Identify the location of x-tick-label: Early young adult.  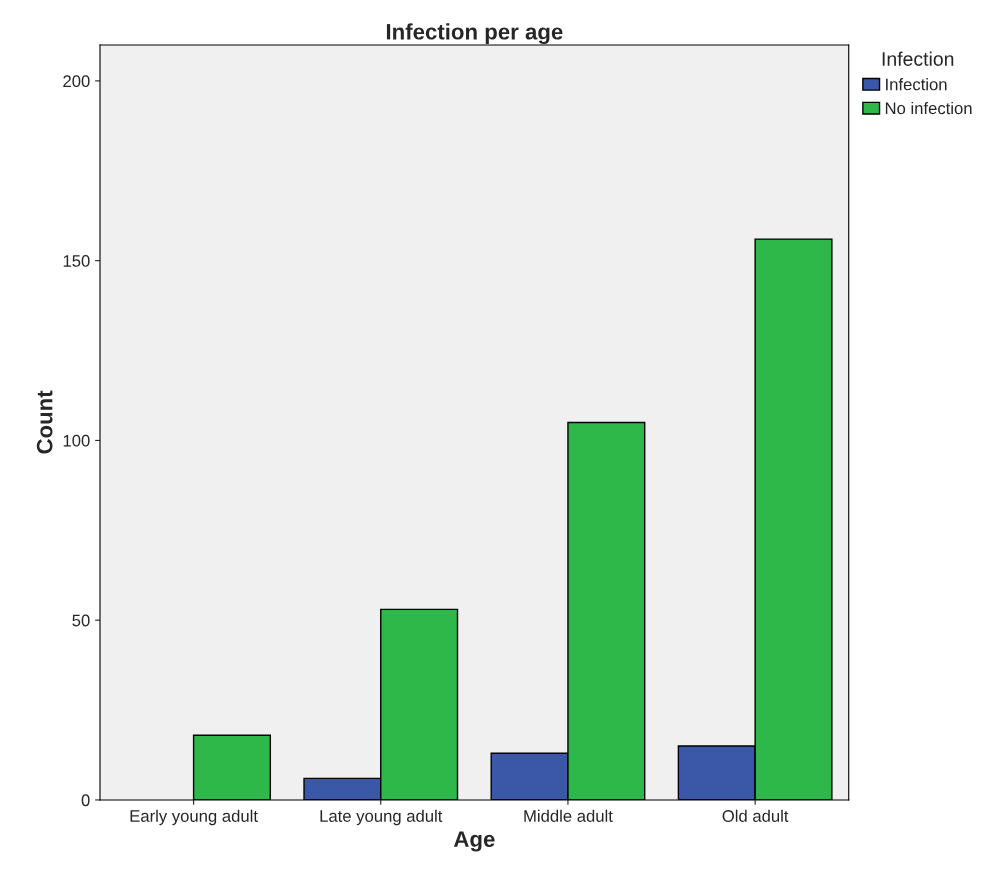
(194, 817).